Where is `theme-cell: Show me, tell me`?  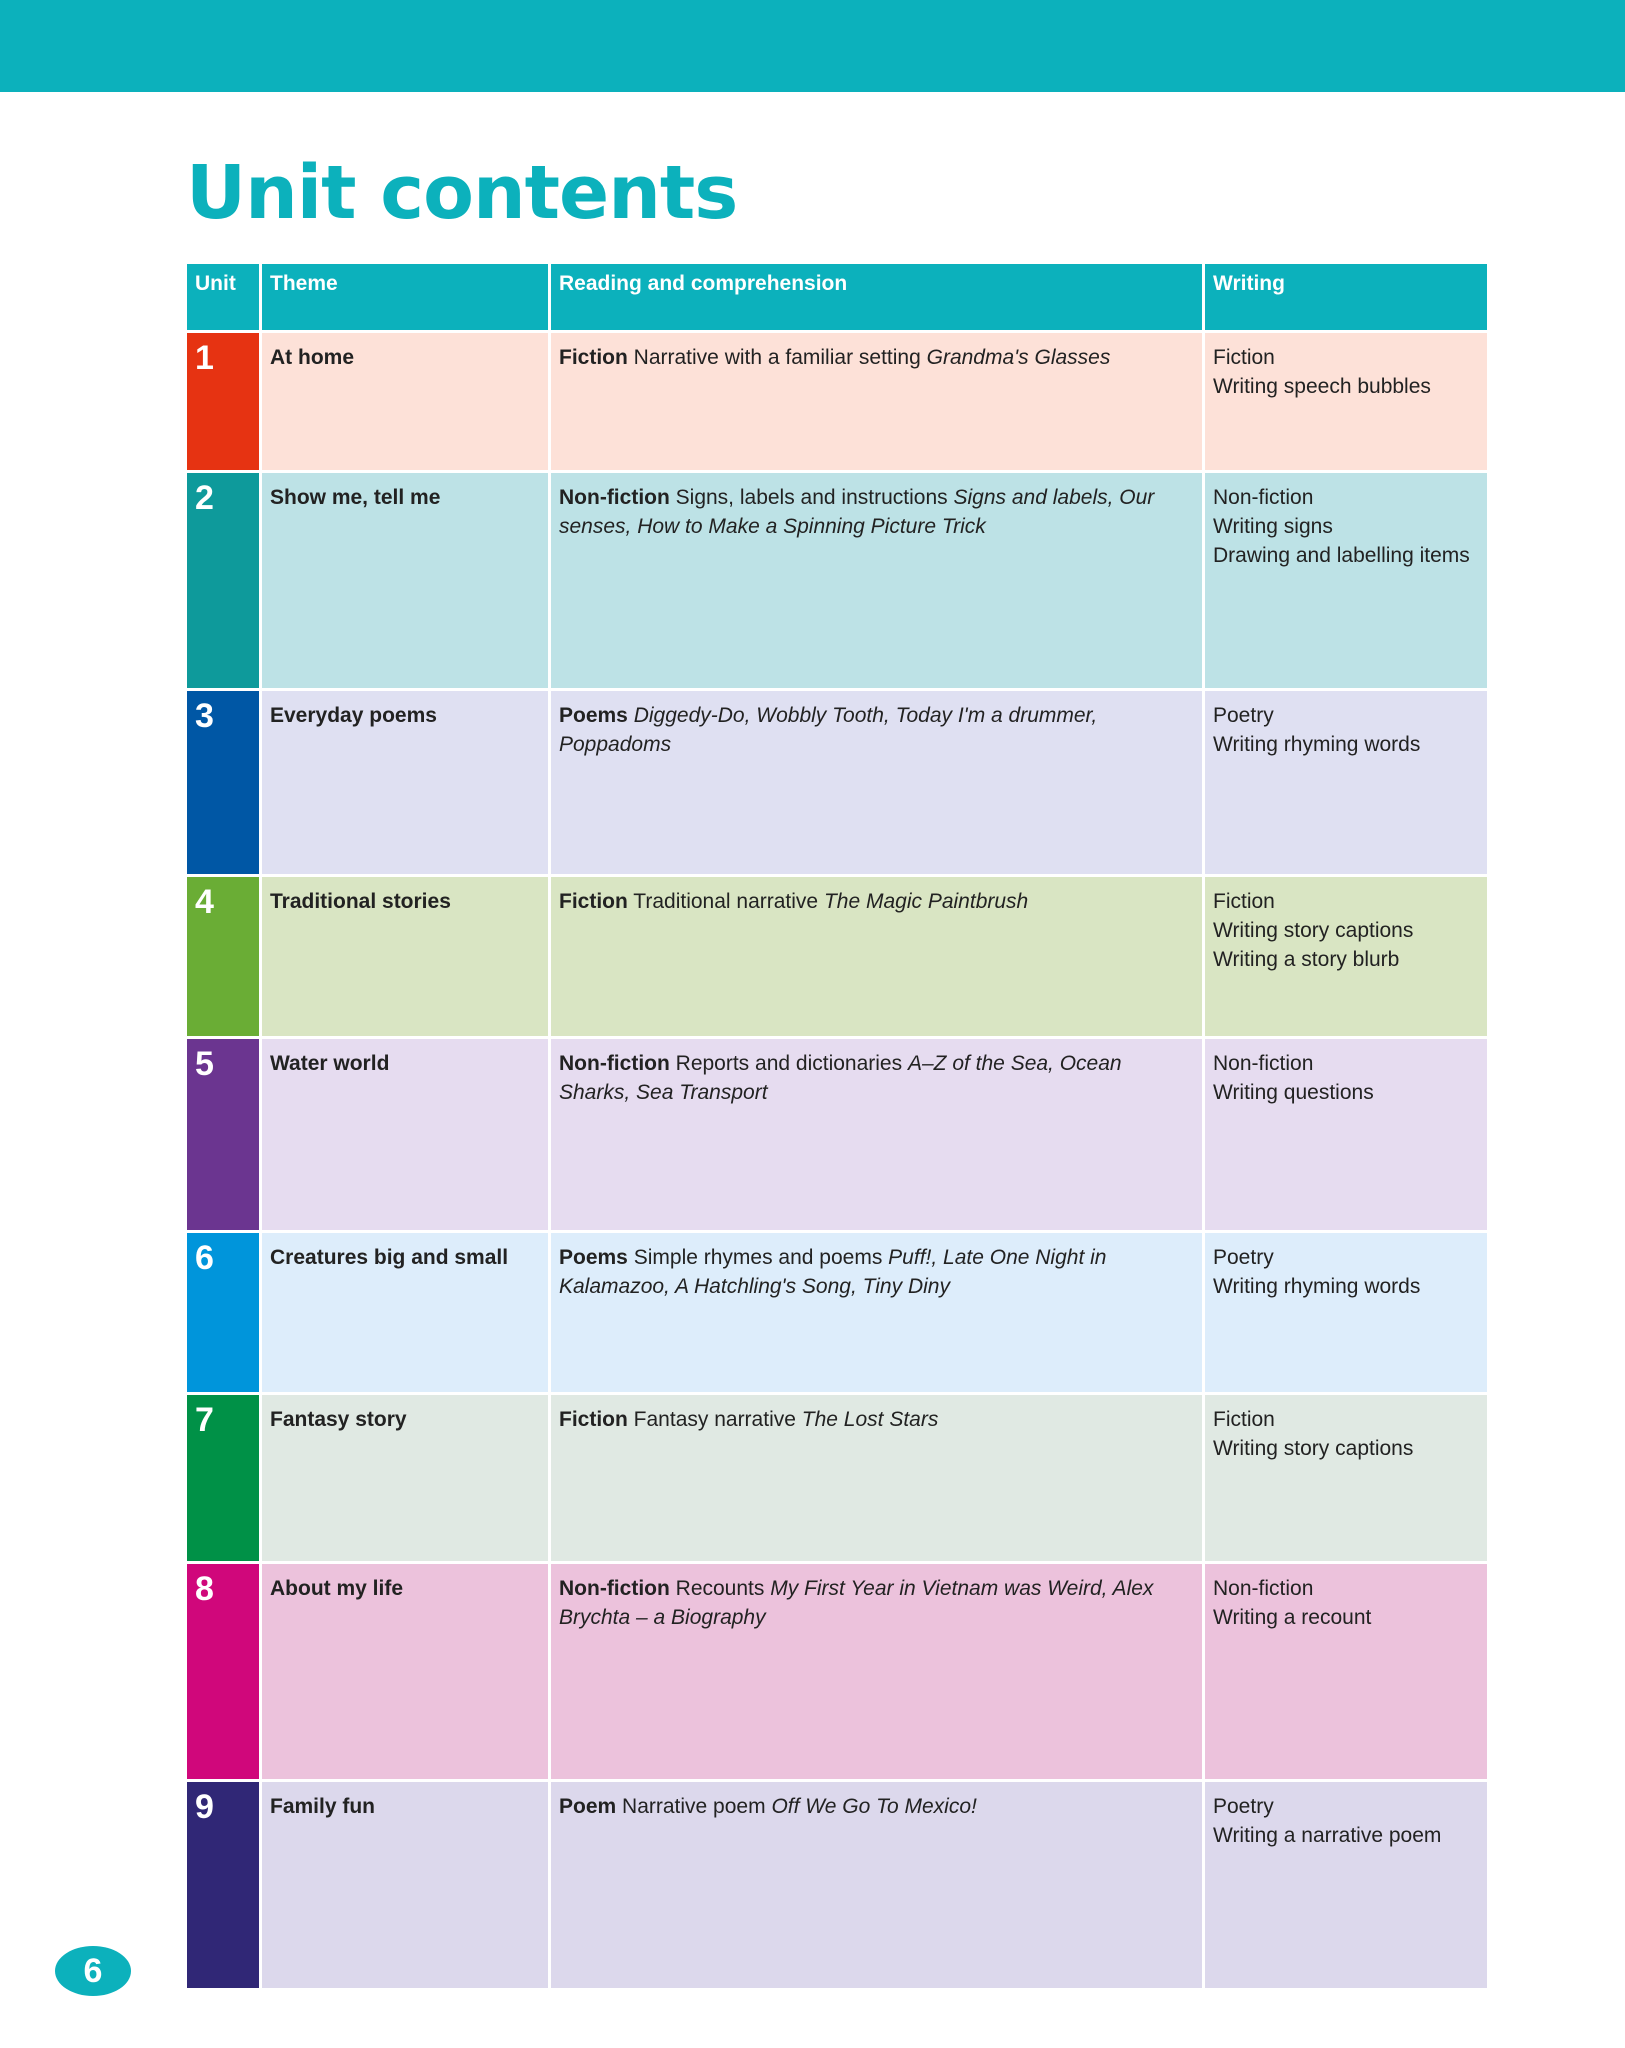 theme-cell: Show me, tell me is located at coordinates (405, 580).